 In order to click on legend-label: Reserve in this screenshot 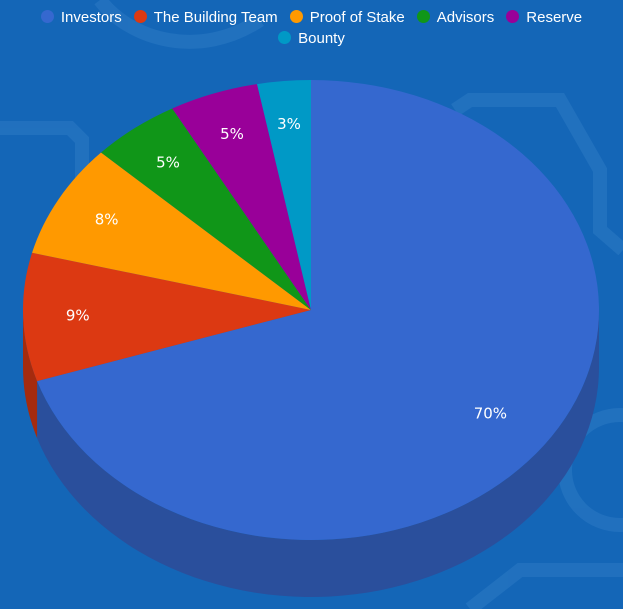, I will do `click(554, 17)`.